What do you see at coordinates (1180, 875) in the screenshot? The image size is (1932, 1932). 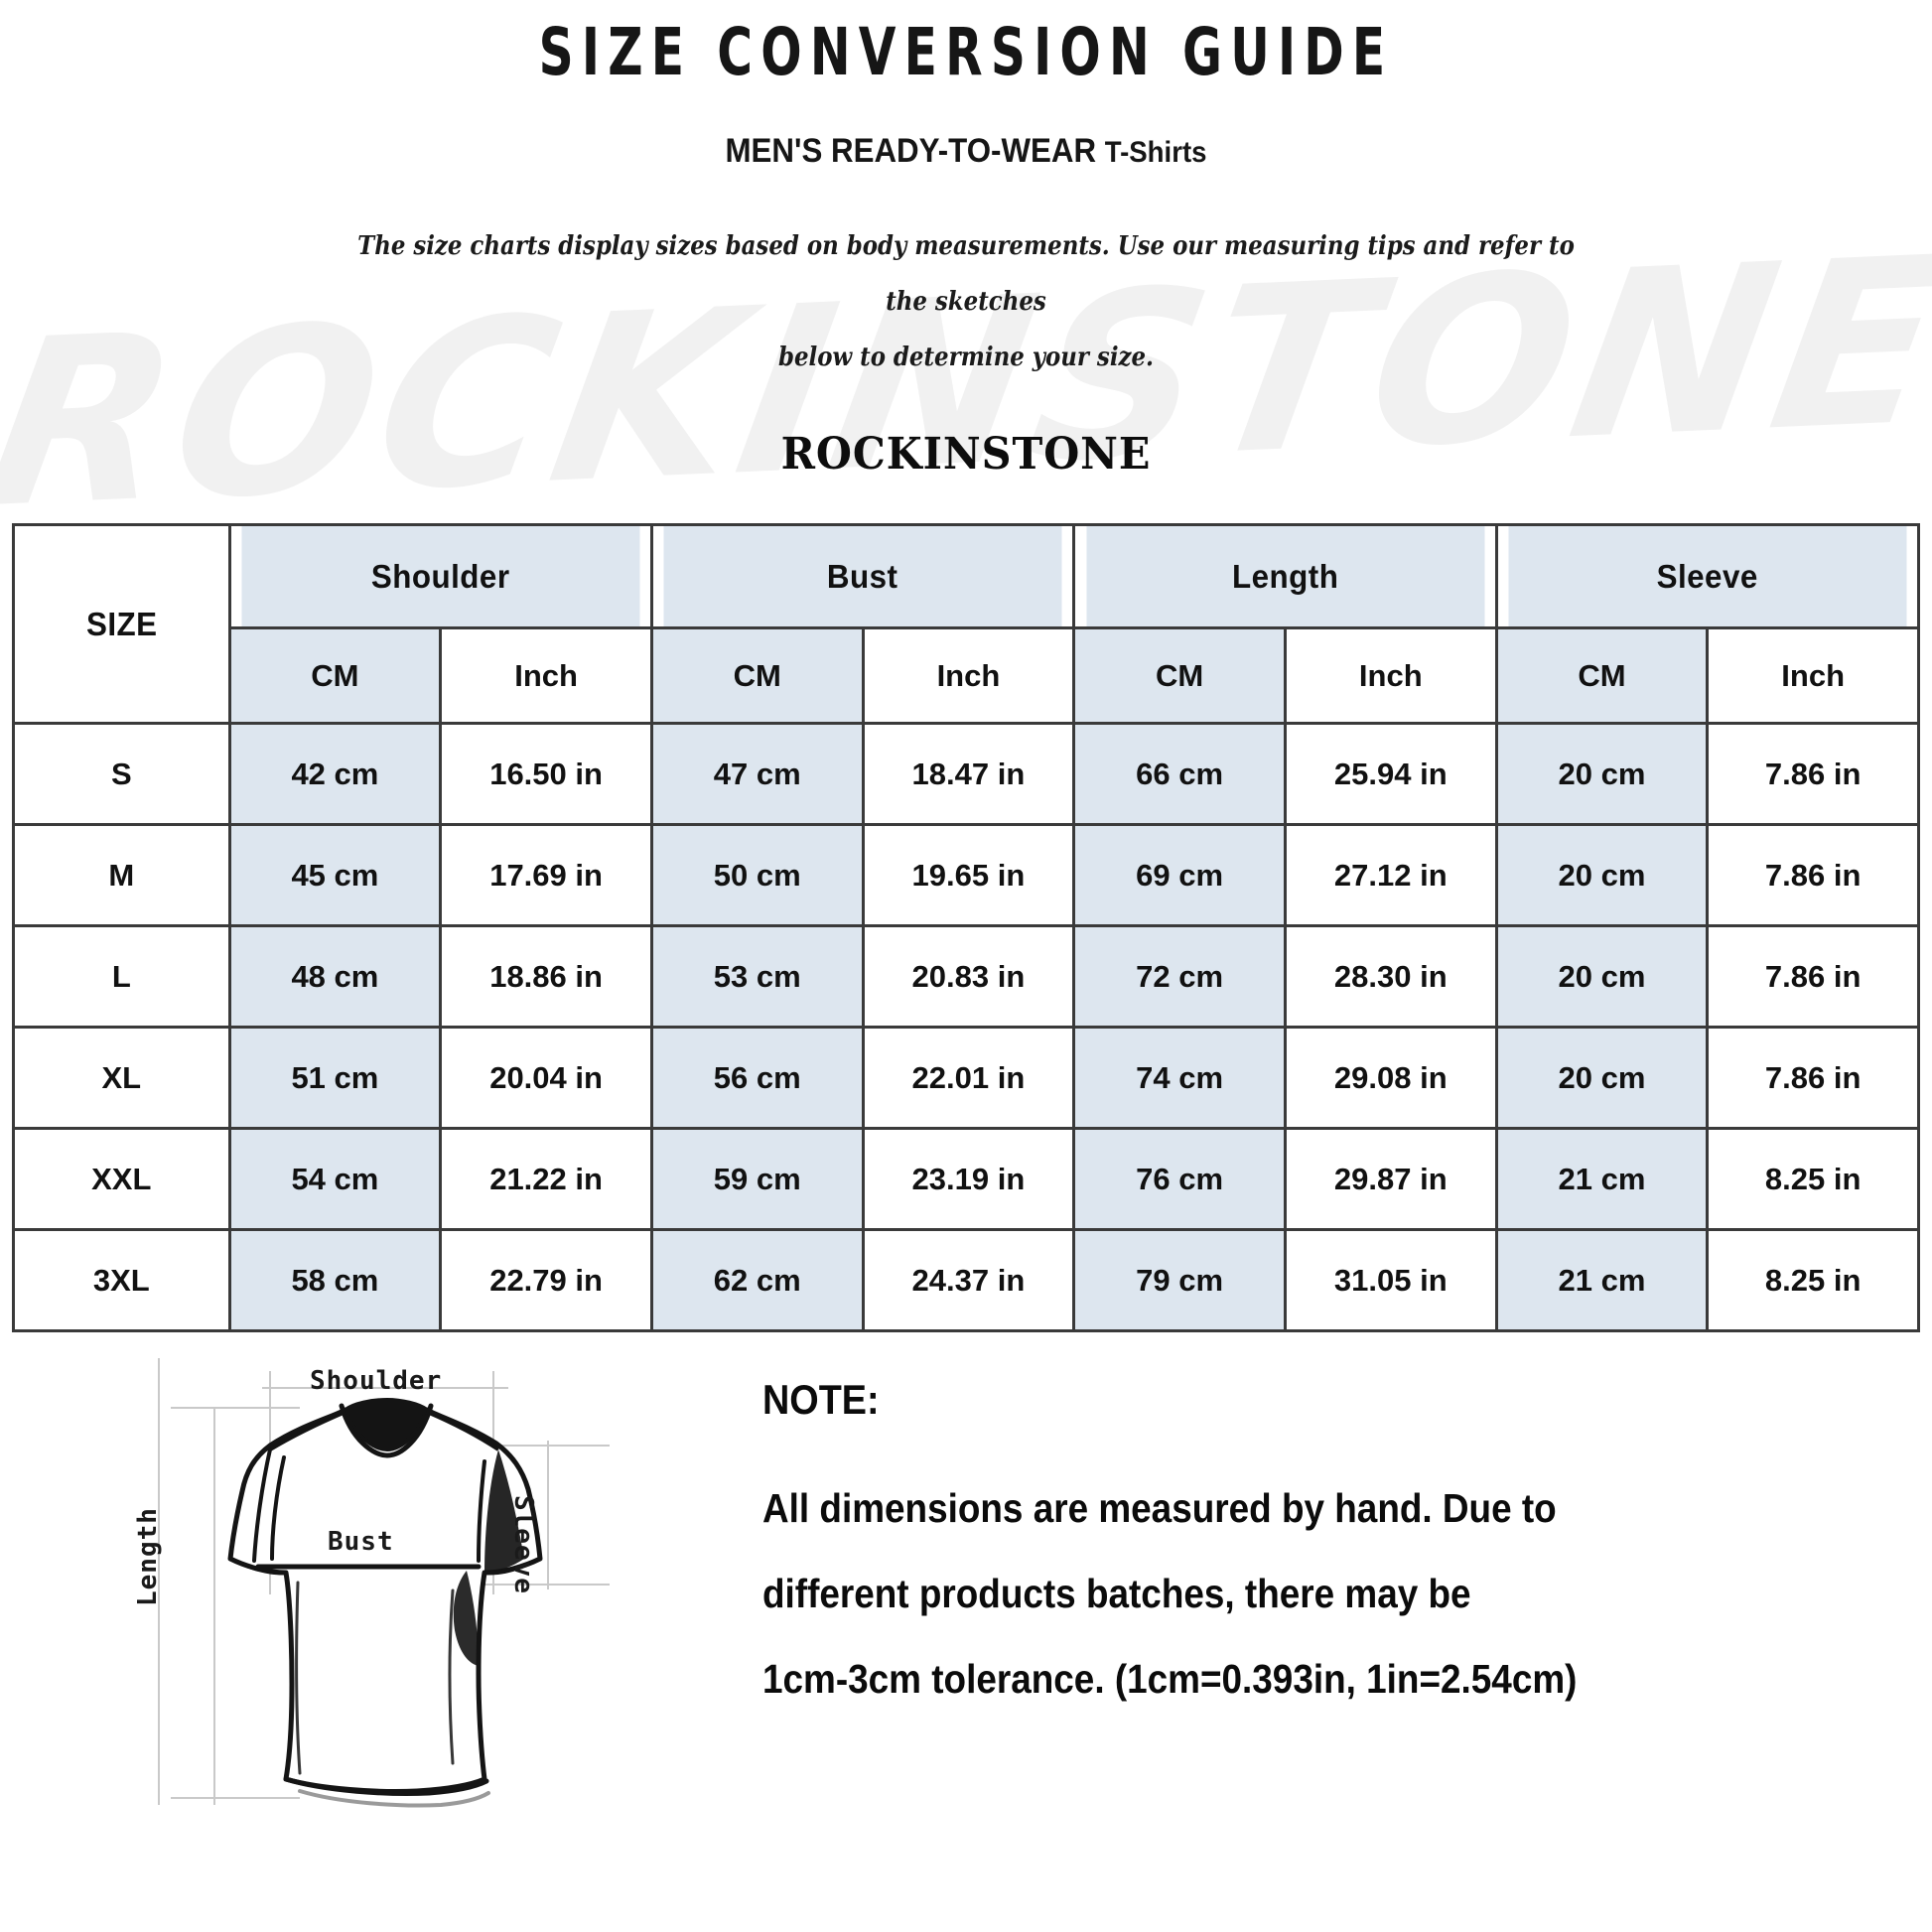 I see `cell-value: 69 cm` at bounding box center [1180, 875].